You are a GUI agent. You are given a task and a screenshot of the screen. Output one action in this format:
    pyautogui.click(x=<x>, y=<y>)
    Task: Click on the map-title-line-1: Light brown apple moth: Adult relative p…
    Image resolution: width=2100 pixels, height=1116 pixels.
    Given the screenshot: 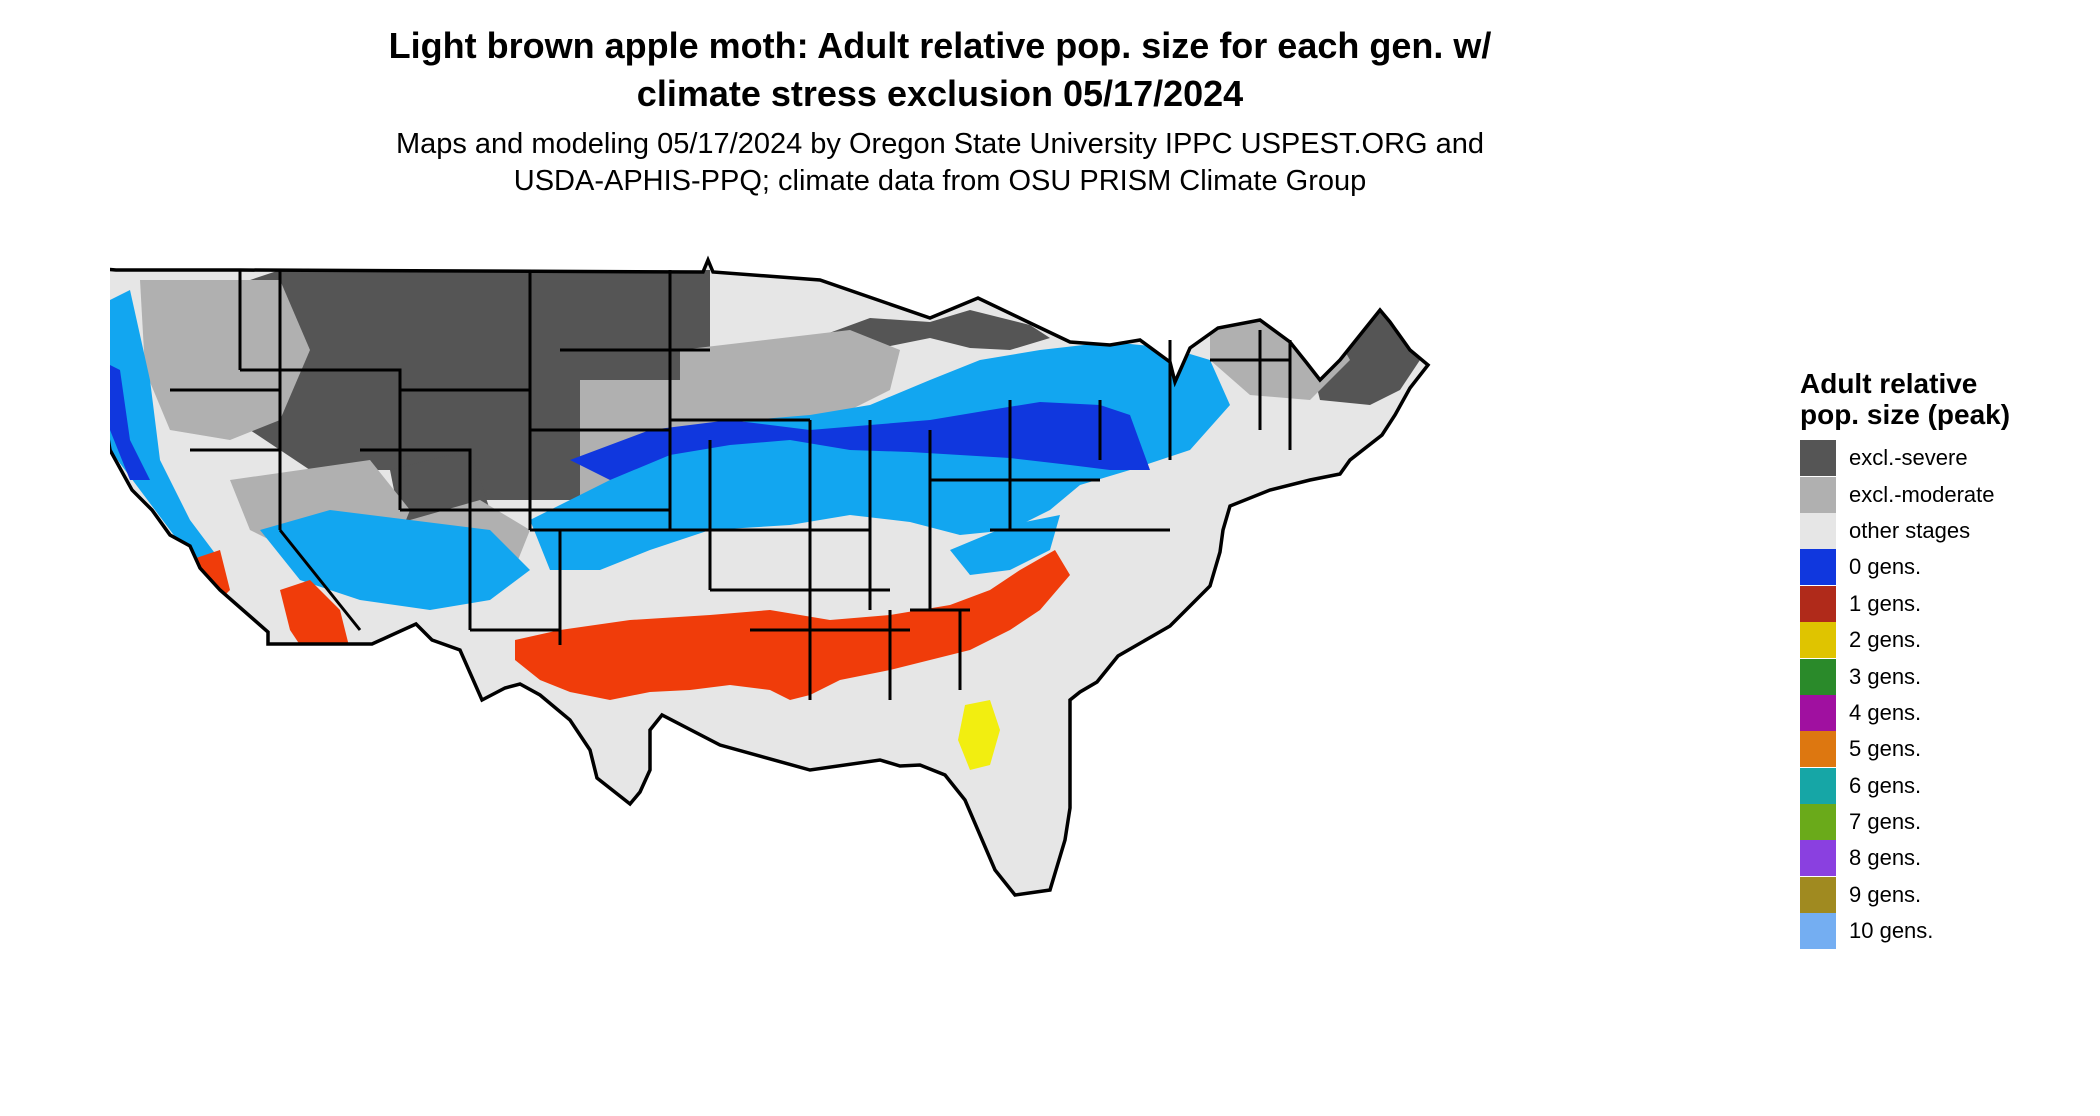 What is the action you would take?
    pyautogui.click(x=940, y=45)
    